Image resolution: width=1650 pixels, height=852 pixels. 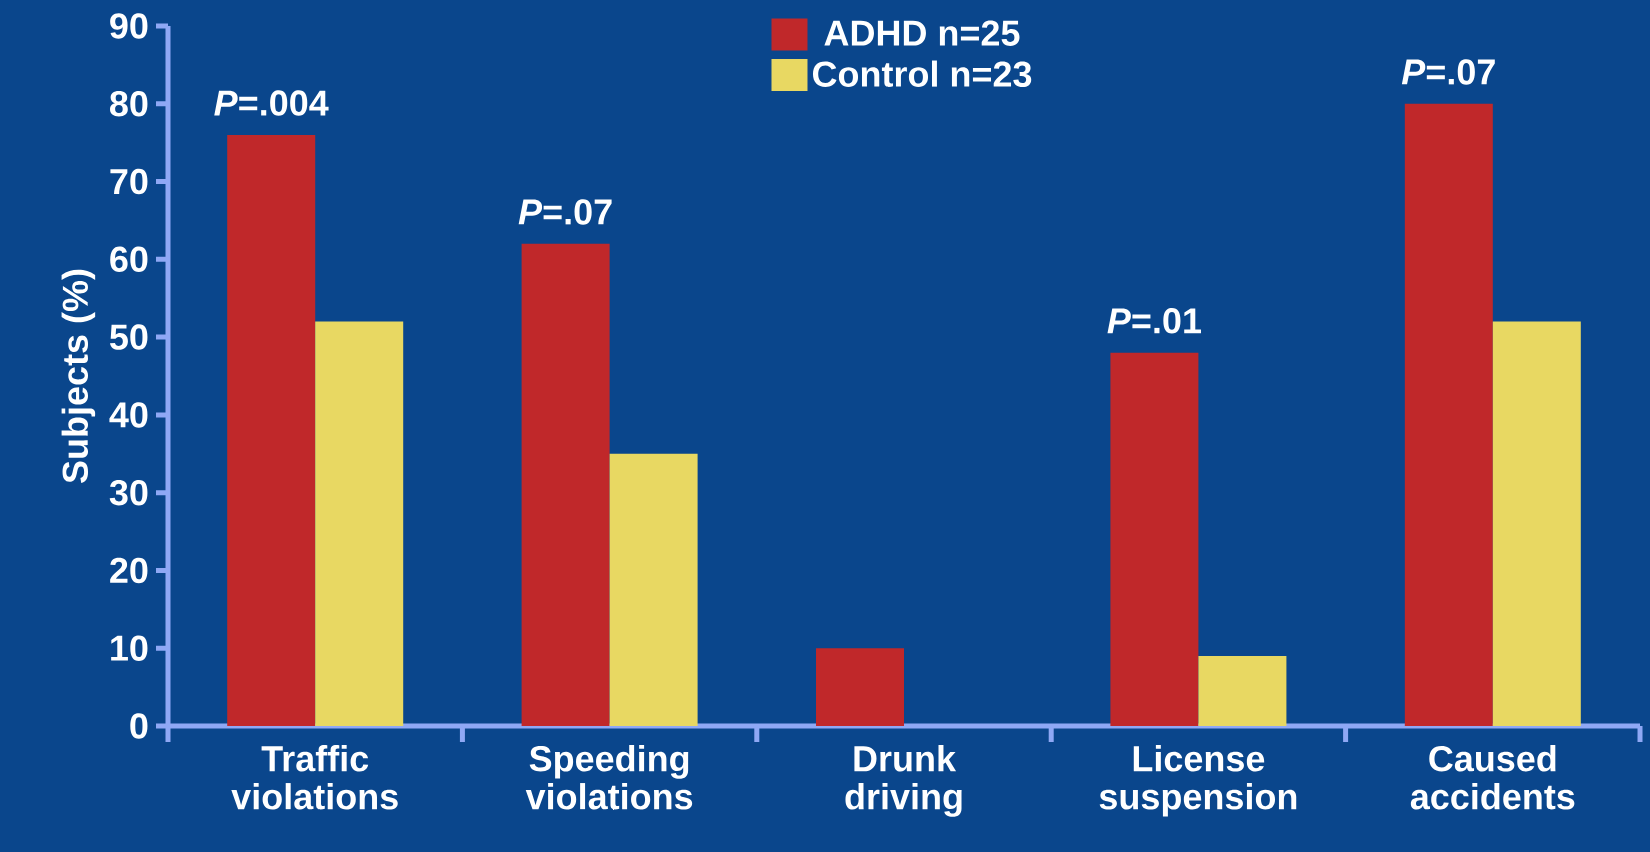 I want to click on x-tick-label: Caused accidents, so click(x=1492, y=777).